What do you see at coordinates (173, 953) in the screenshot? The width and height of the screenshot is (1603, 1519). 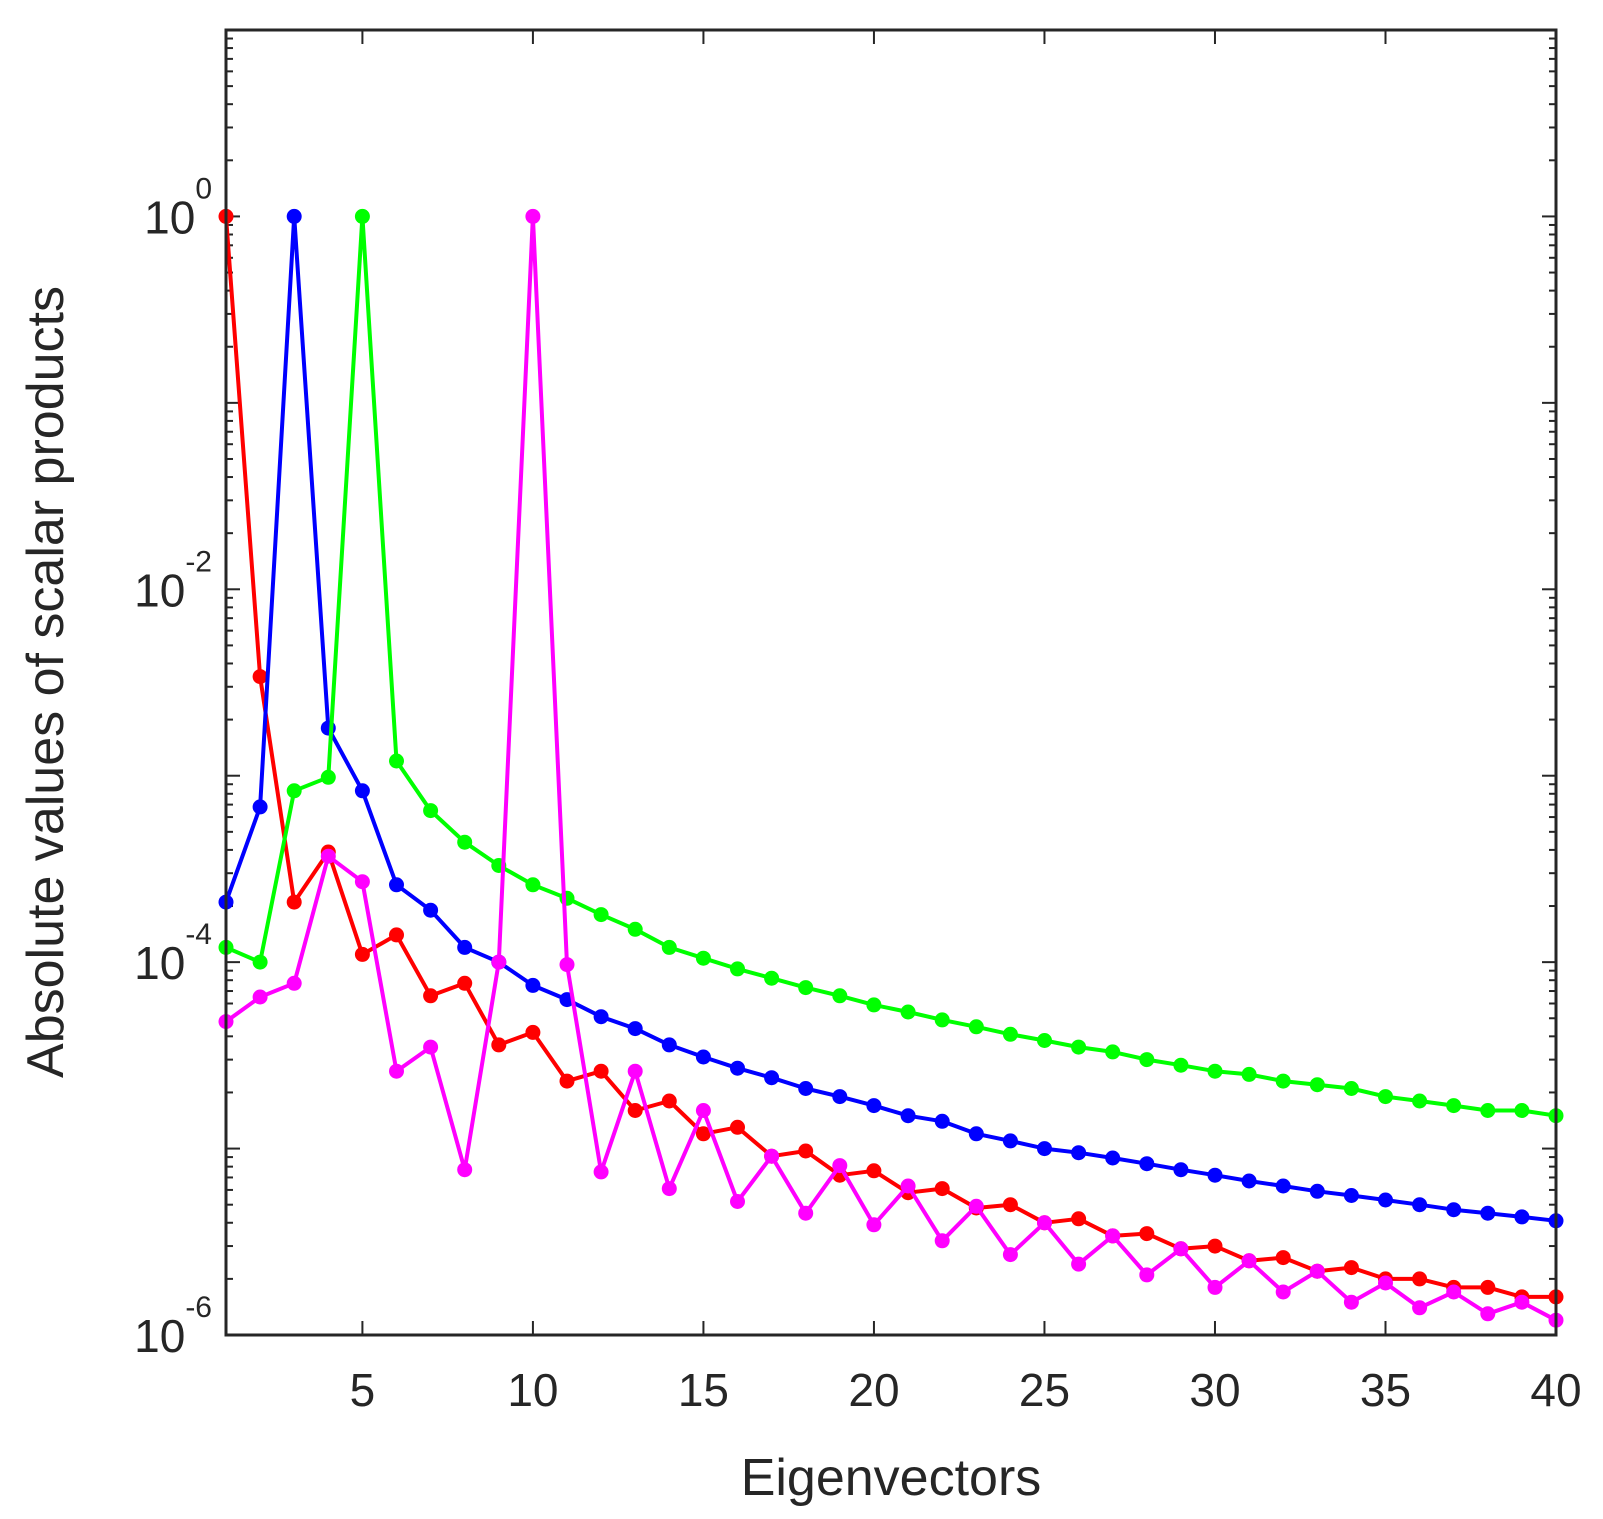 I see `y-tick-label: -410` at bounding box center [173, 953].